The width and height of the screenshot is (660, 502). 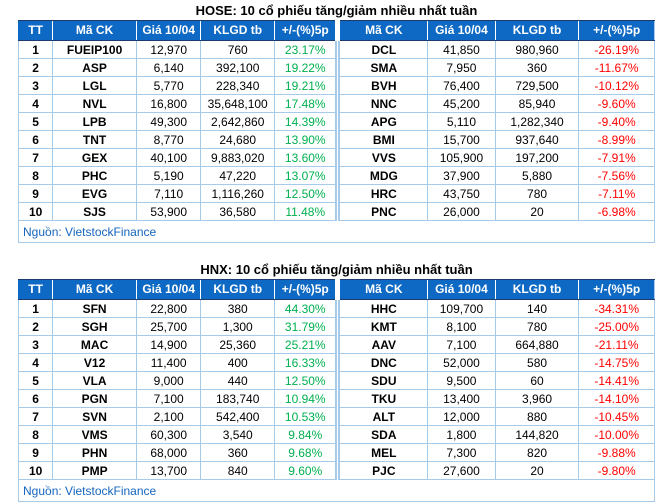 What do you see at coordinates (537, 211) in the screenshot?
I see `volume-cell: 20` at bounding box center [537, 211].